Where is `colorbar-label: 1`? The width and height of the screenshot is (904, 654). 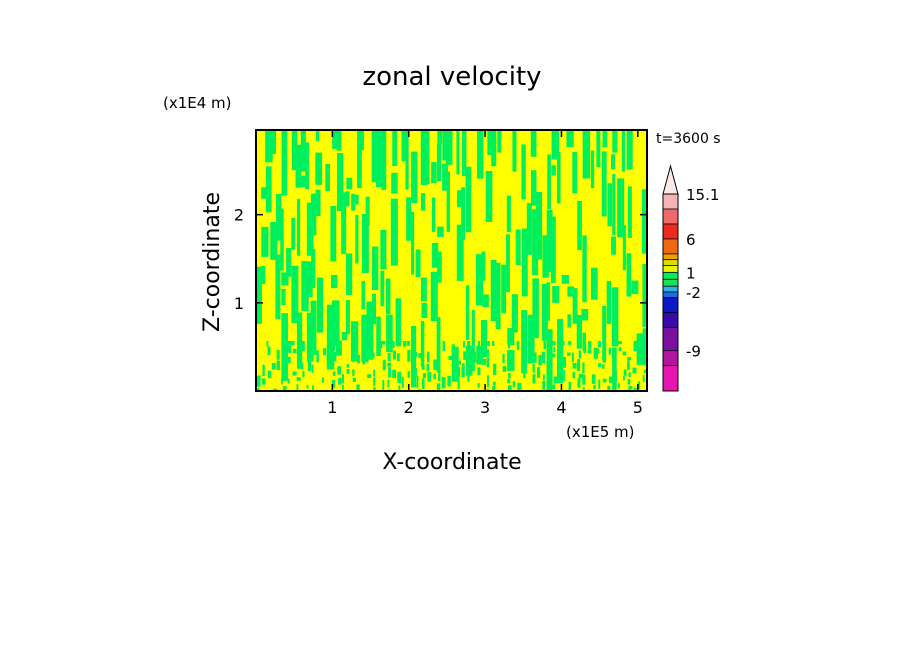 colorbar-label: 1 is located at coordinates (691, 273).